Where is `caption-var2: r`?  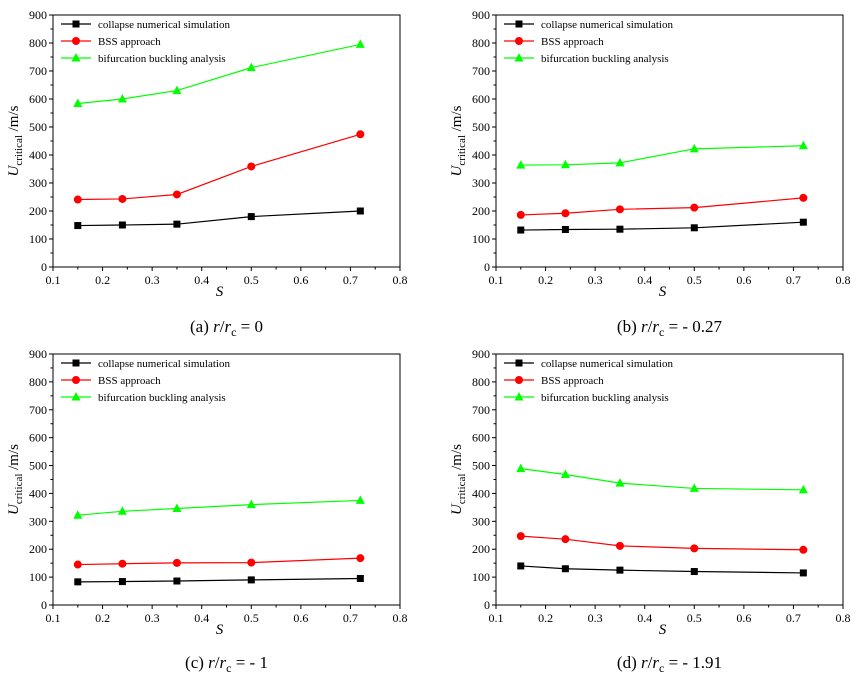
caption-var2: r is located at coordinates (655, 326).